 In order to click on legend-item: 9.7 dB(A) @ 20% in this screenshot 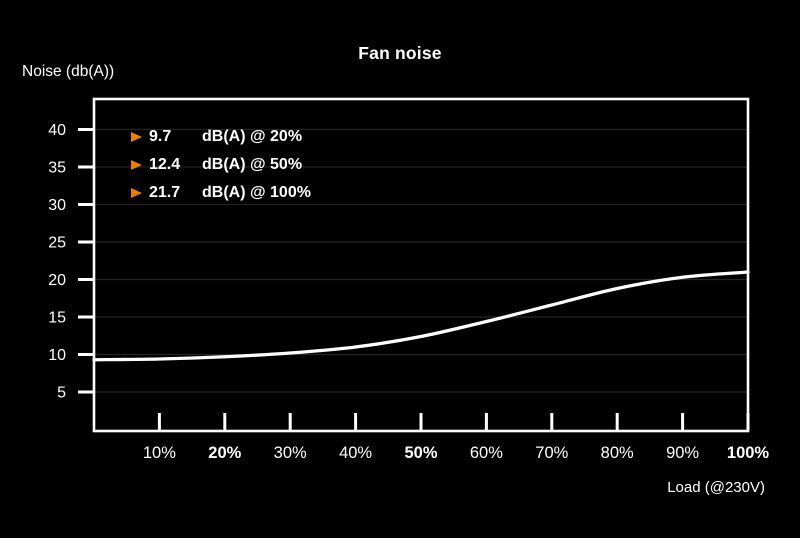, I will do `click(221, 137)`.